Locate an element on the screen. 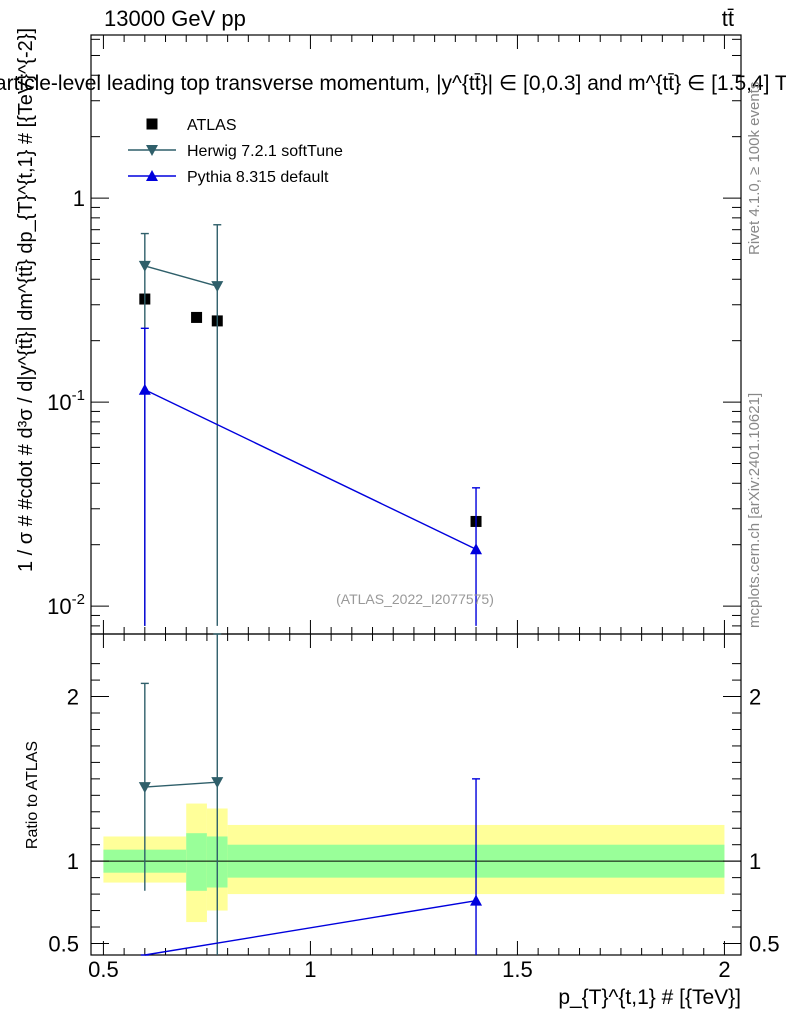  y-tick-label-1: 10⁻¹ is located at coordinates (66, 401).